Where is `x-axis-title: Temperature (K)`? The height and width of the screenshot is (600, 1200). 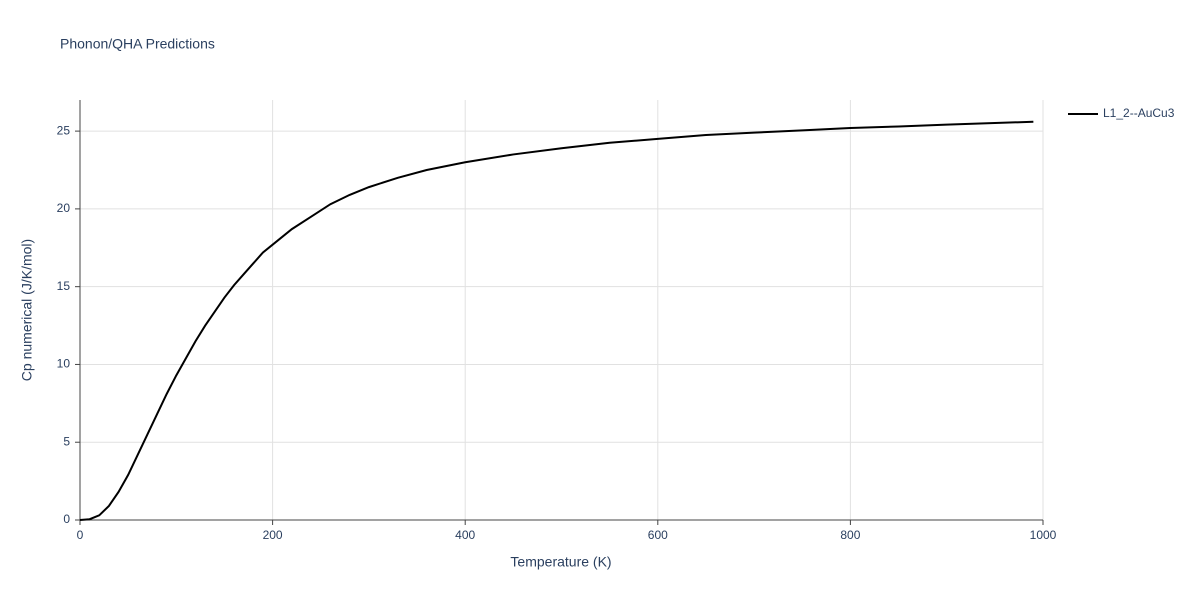
x-axis-title: Temperature (K) is located at coordinates (560, 562).